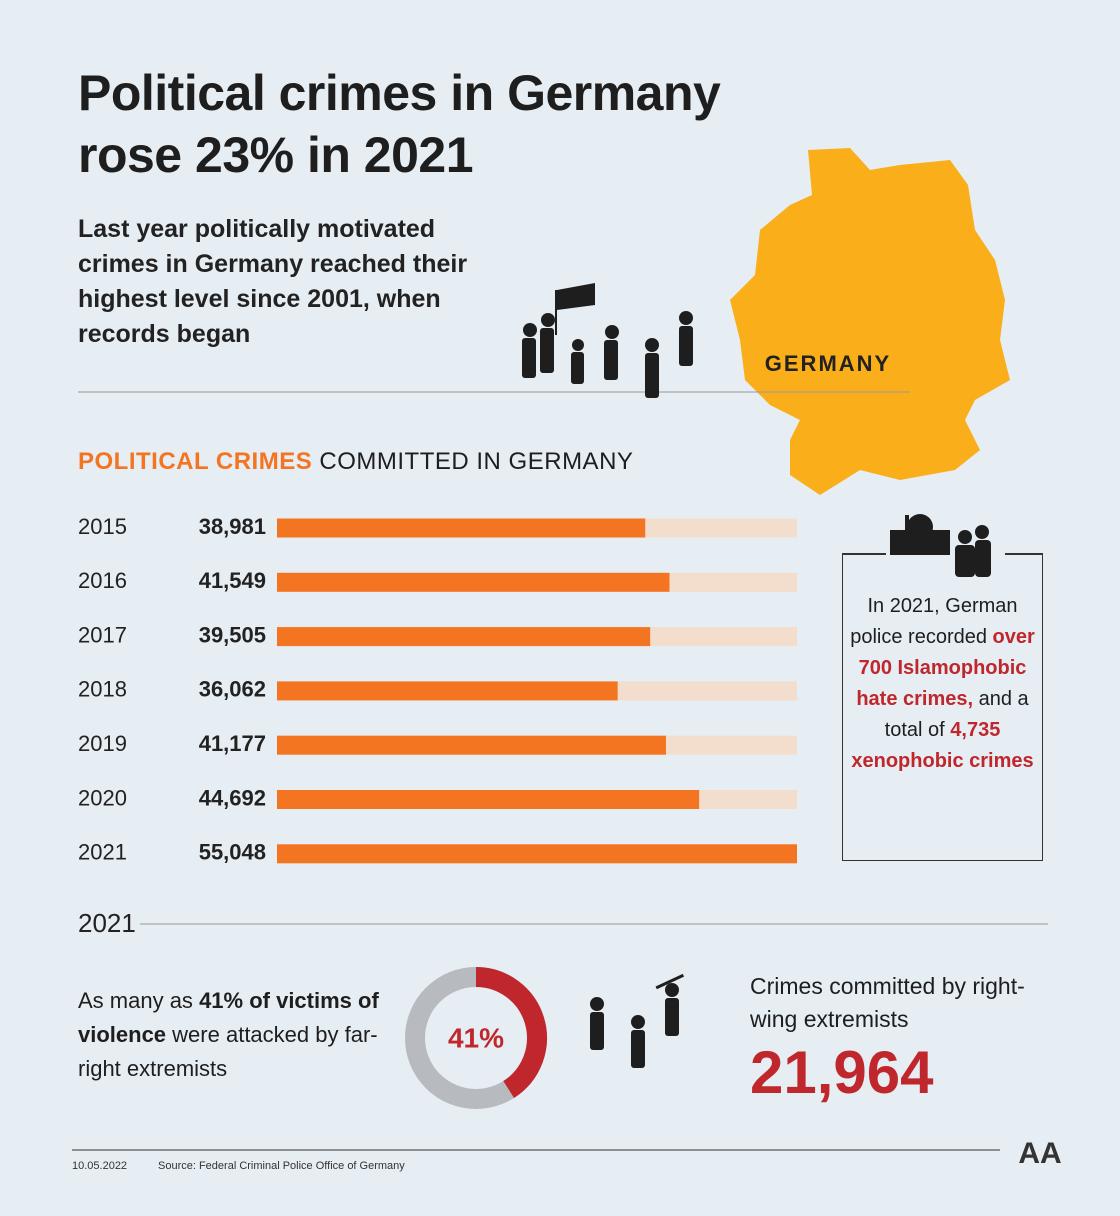  What do you see at coordinates (228, 1017) in the screenshot?
I see `victims-highlight: 41% of victims of violence` at bounding box center [228, 1017].